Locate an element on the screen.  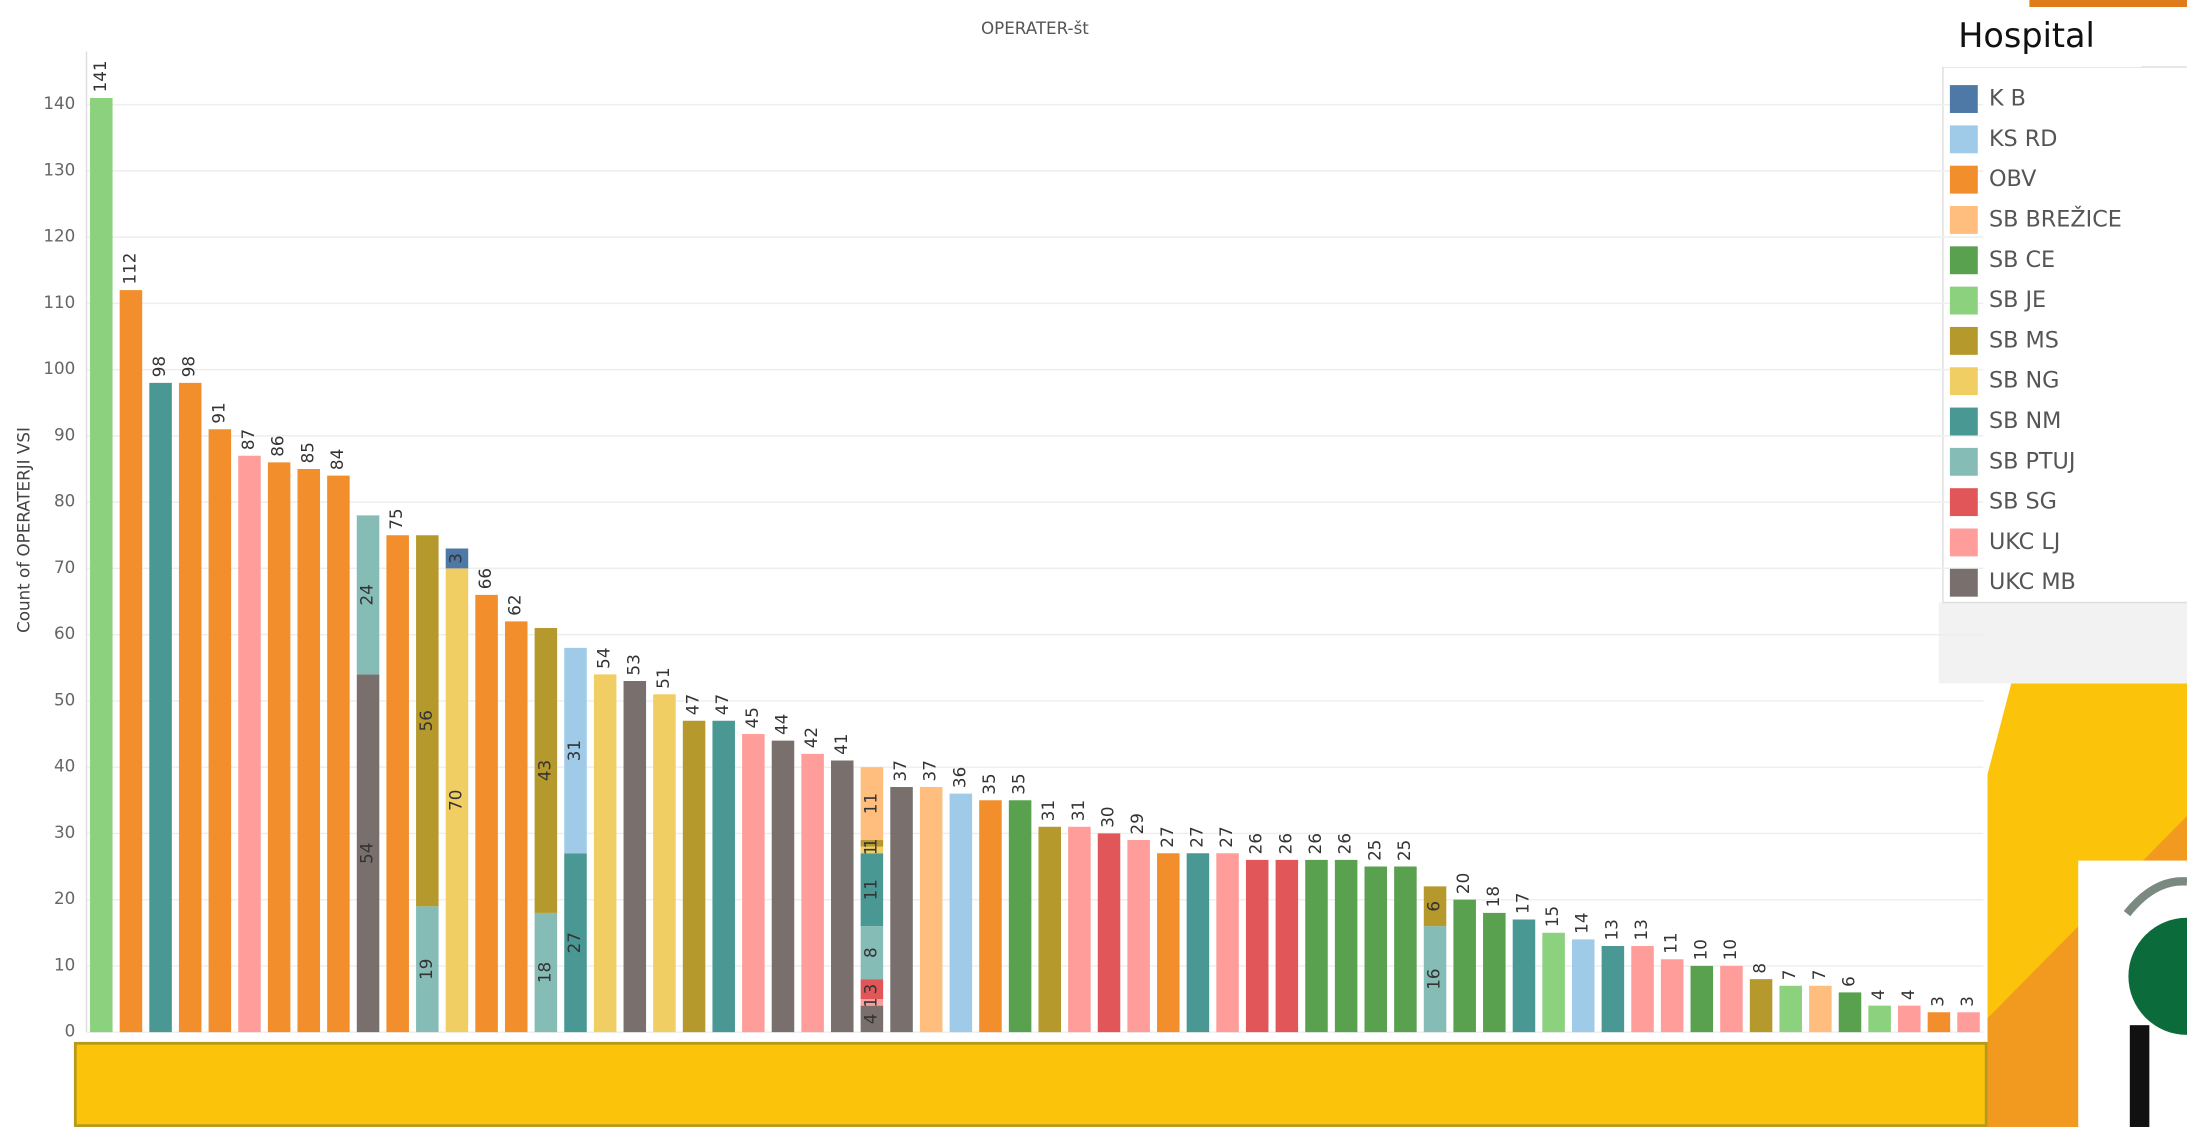
data-label: 87 is located at coordinates (248, 439).